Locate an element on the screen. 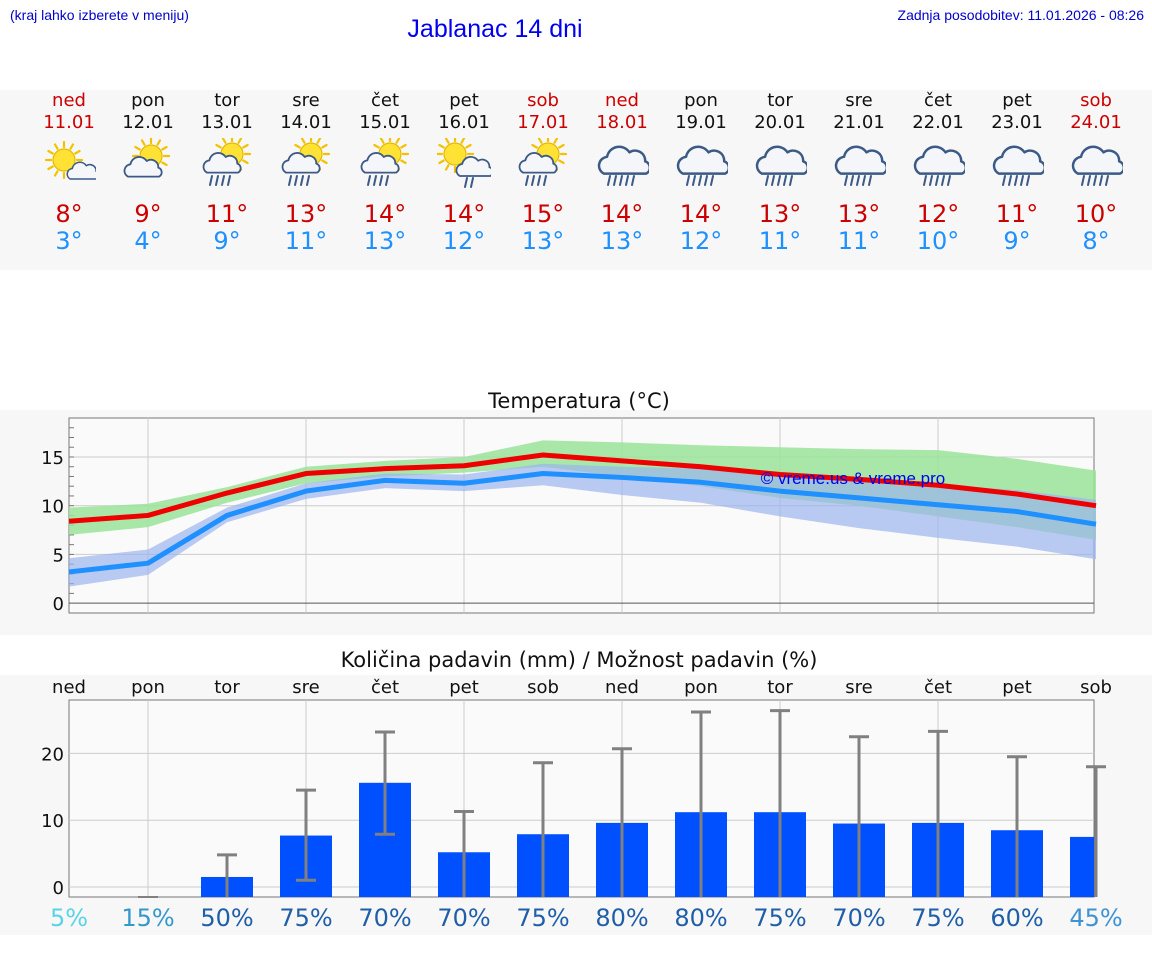 The width and height of the screenshot is (1152, 975). forecast-day: pon 19.01 14° 12° is located at coordinates (701, 180).